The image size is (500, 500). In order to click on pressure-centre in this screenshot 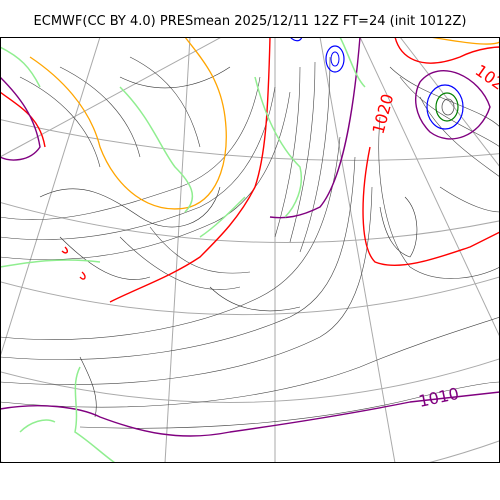, I will do `click(376, 83)`.